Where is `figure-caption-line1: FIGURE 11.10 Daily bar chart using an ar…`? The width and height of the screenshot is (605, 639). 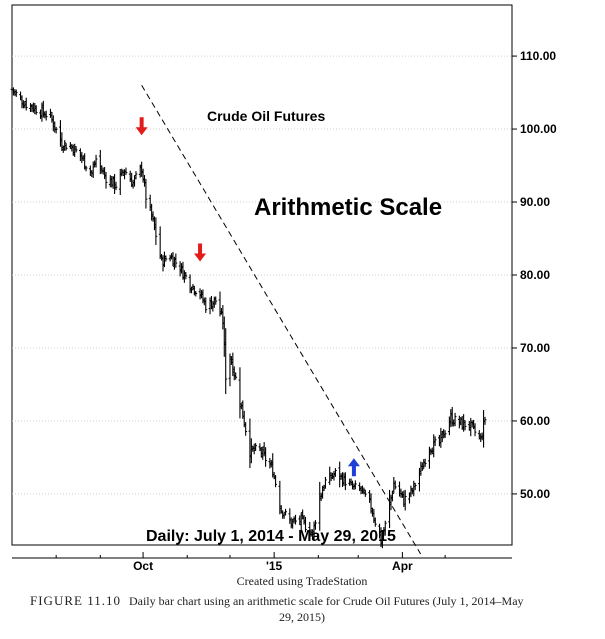
figure-caption-line1: FIGURE 11.10 Daily bar chart using an ar… is located at coordinates (277, 600).